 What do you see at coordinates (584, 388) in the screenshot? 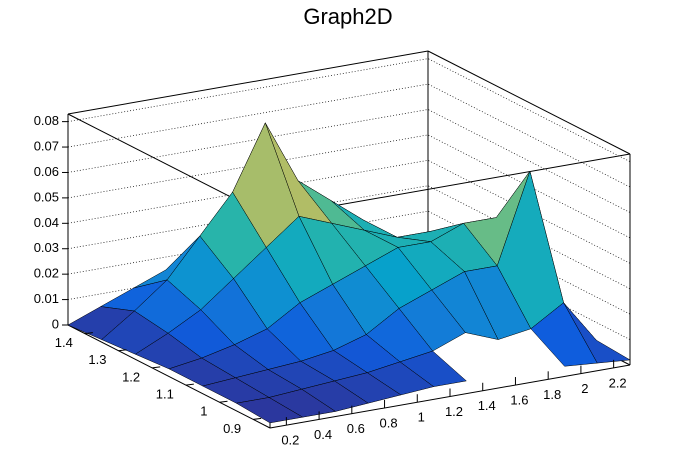
I see `x-tick-label: 2` at bounding box center [584, 388].